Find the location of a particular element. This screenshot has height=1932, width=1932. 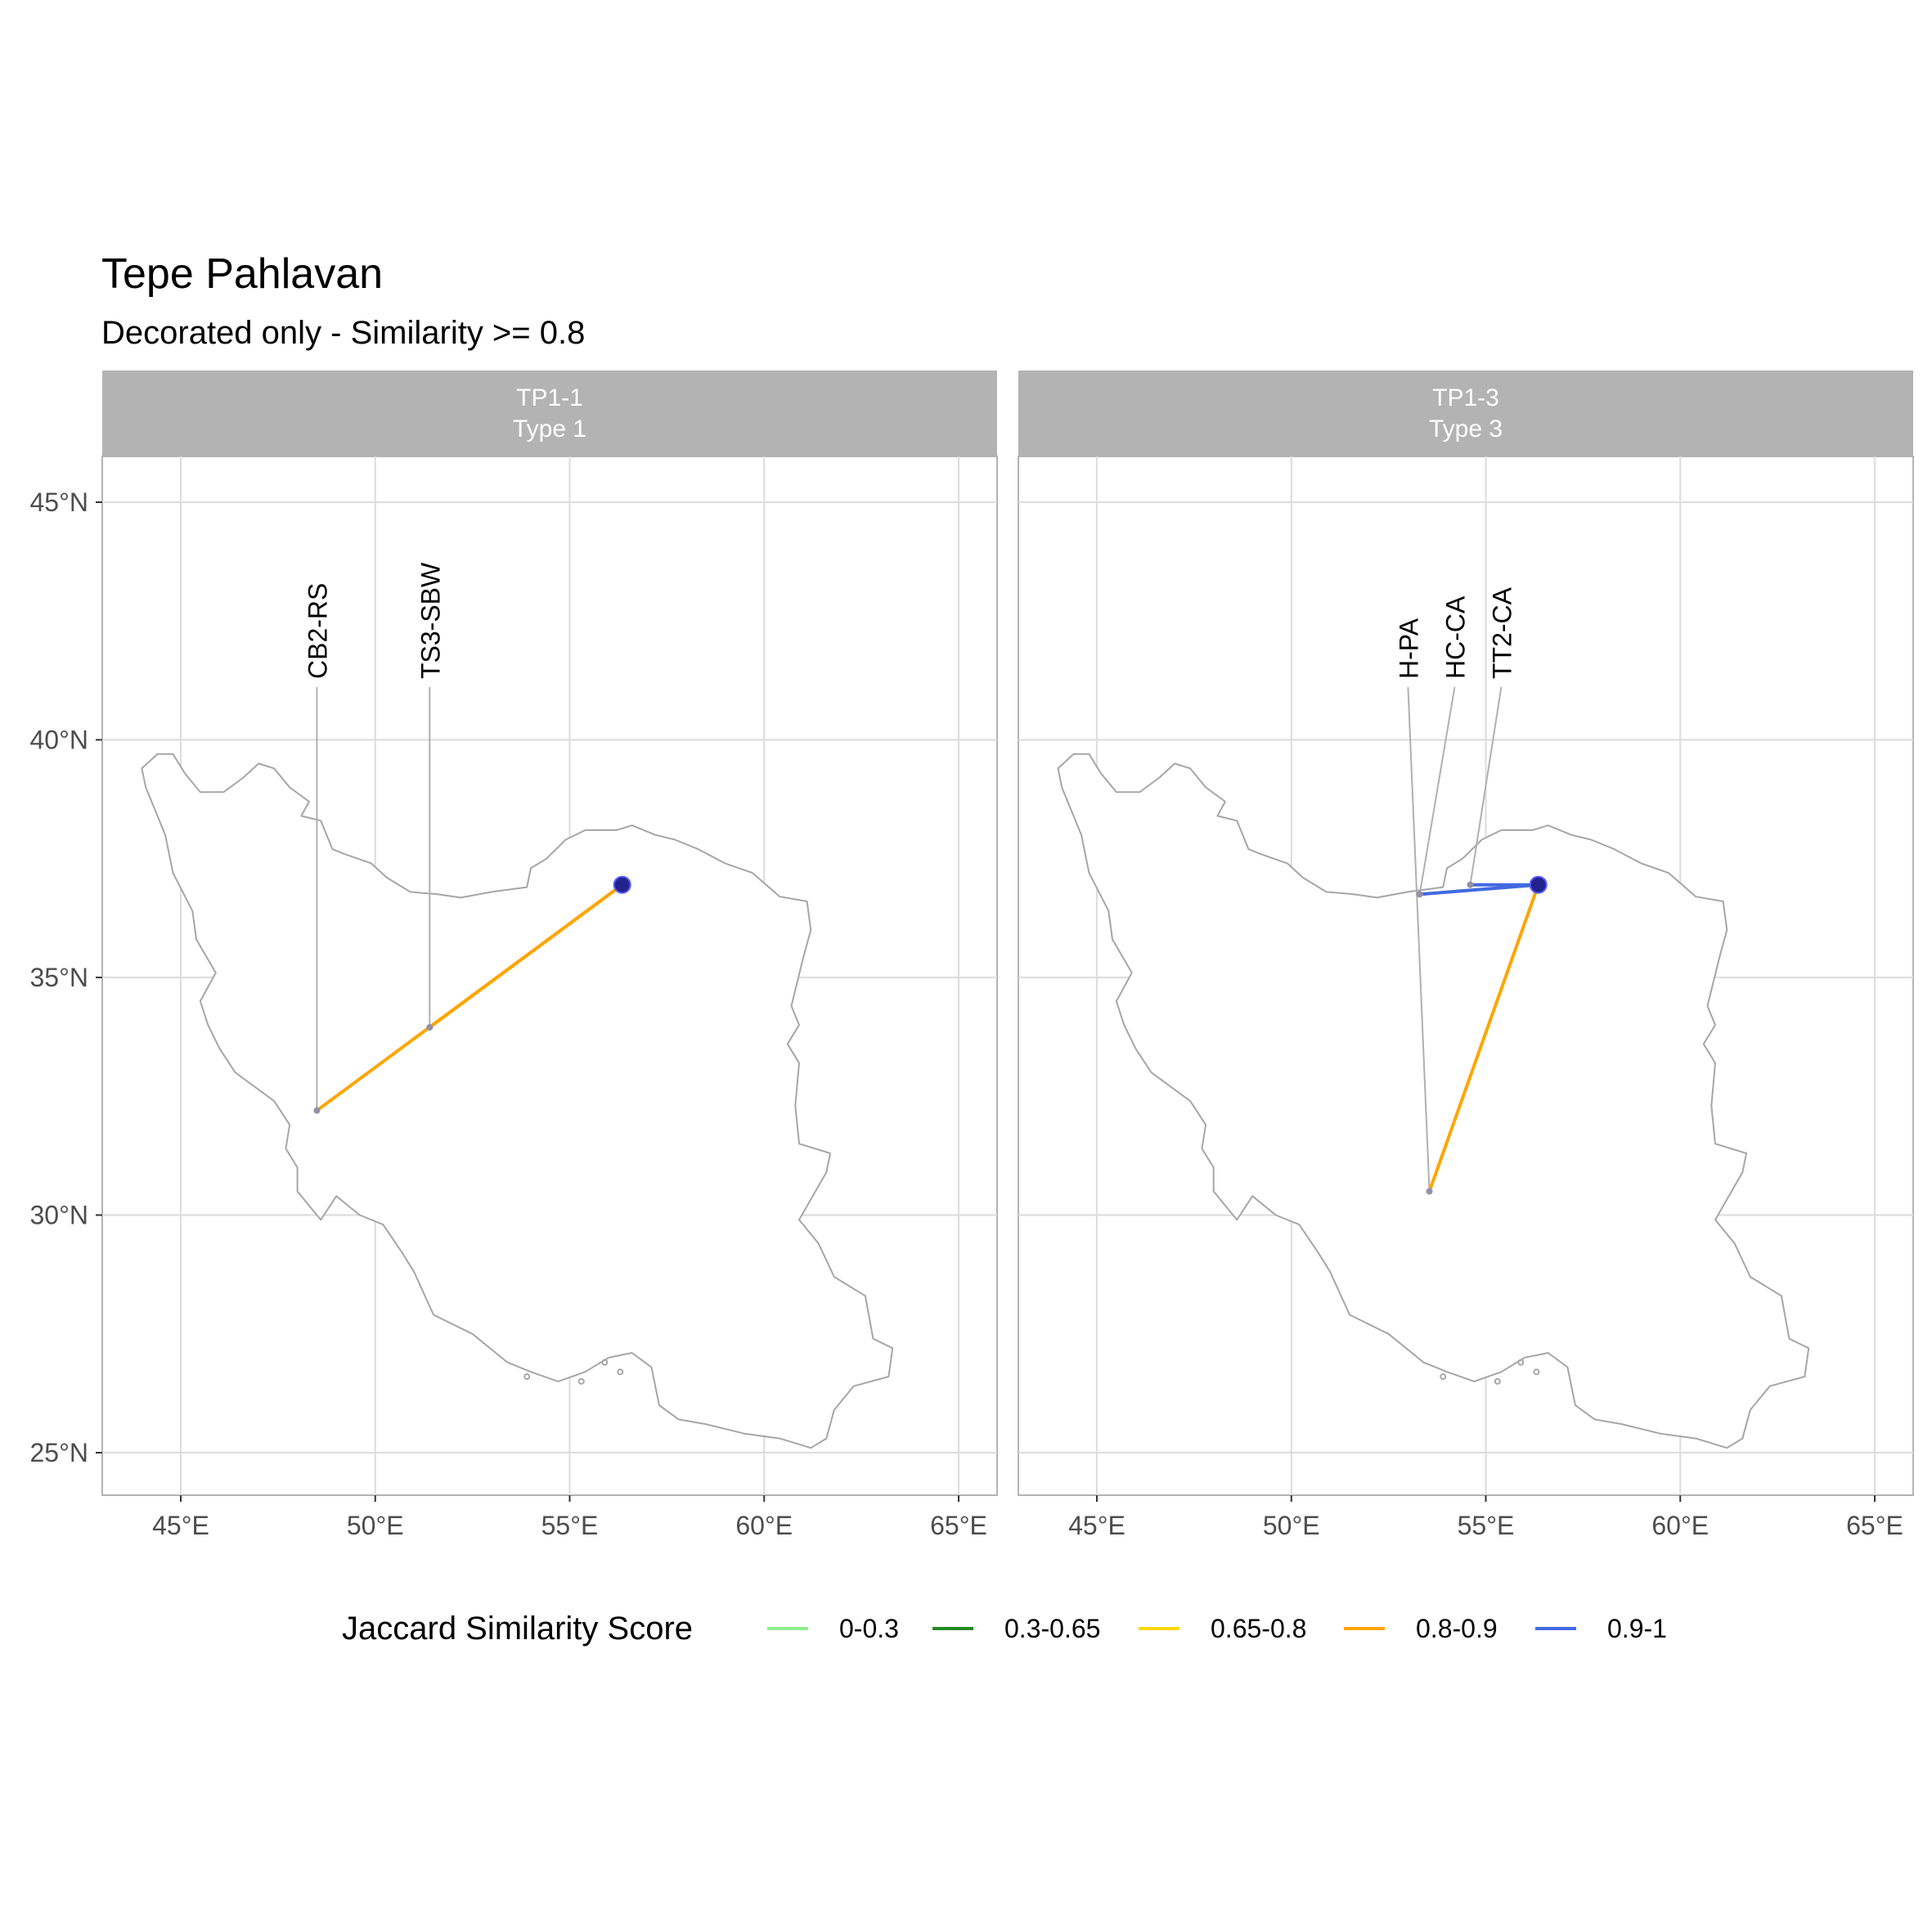

legend-item: 0.9-1 is located at coordinates (1601, 1629).